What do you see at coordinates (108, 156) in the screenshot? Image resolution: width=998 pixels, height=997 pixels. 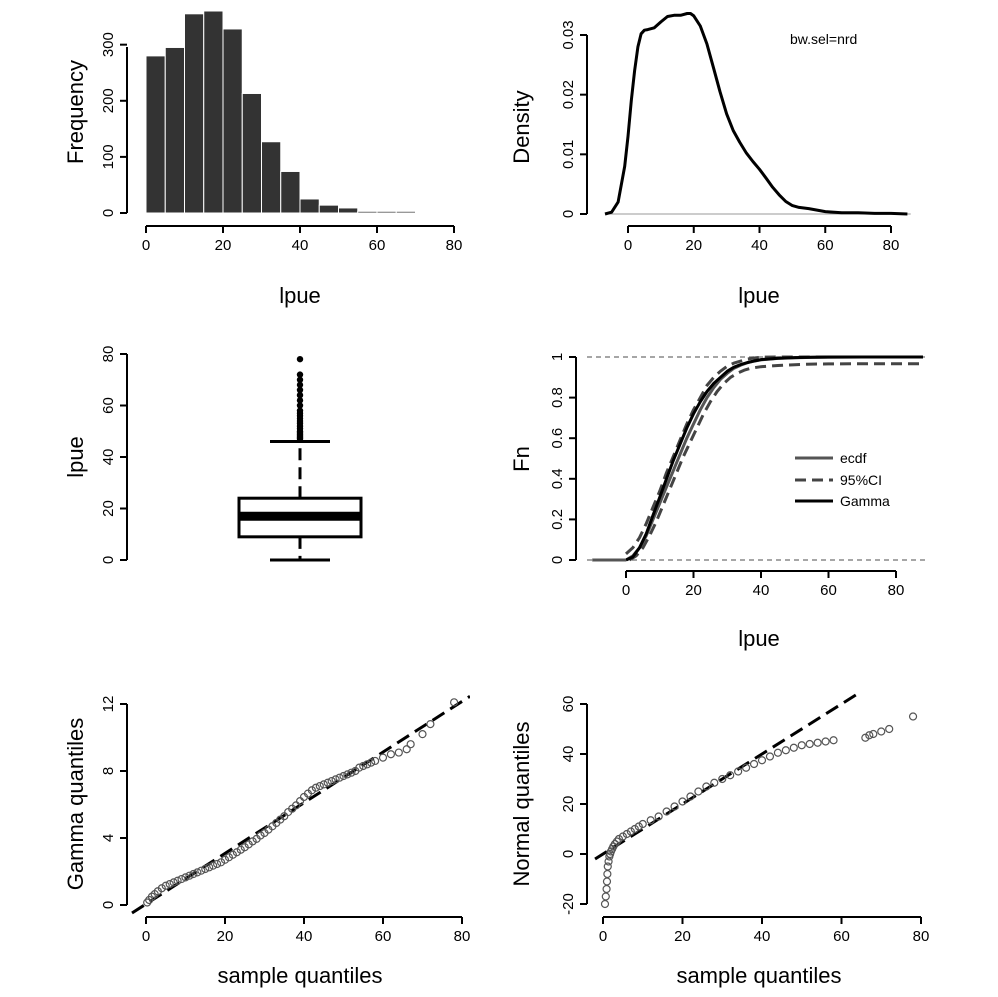 I see `y-tick-label: 100` at bounding box center [108, 156].